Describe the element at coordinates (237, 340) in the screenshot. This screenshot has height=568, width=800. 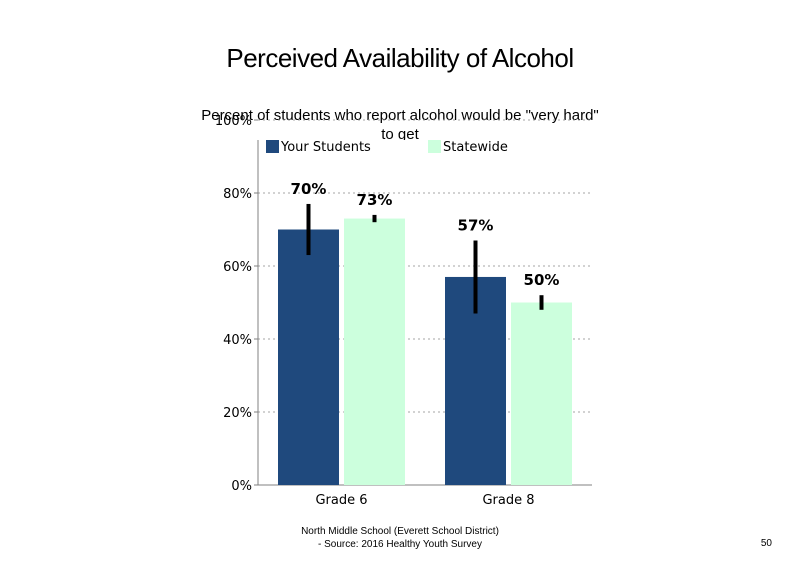
I see `y-tick-label: 40%` at that location.